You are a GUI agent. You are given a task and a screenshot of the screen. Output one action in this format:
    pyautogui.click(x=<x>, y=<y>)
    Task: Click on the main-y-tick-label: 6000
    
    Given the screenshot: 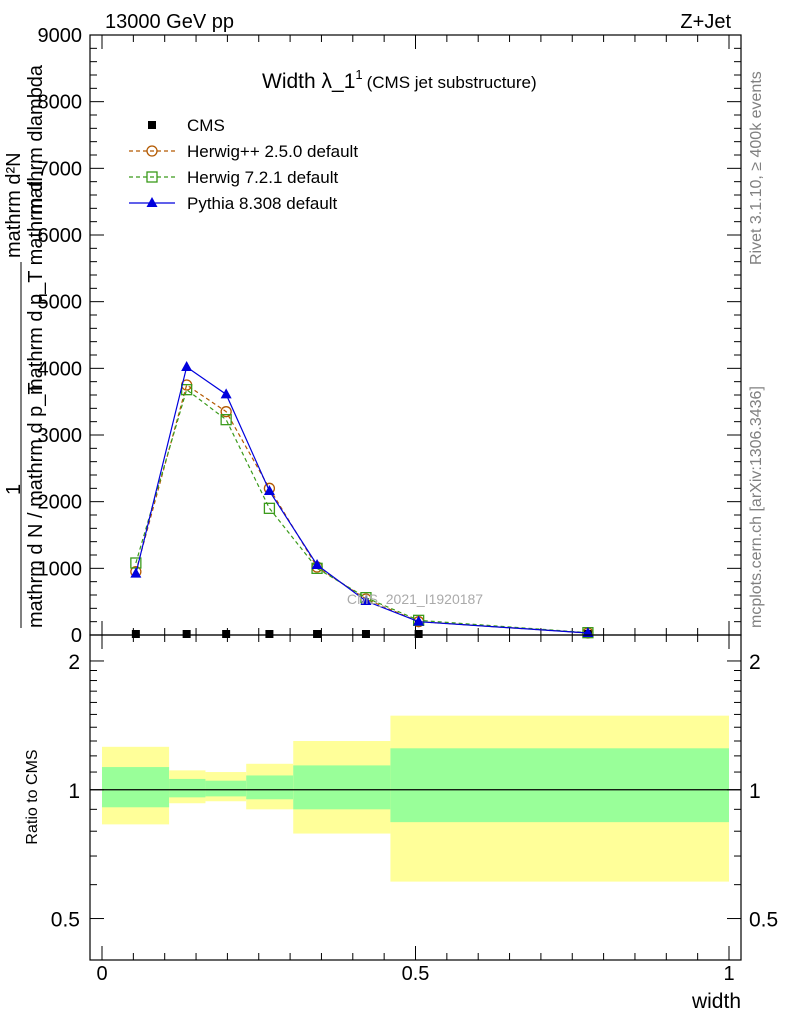 What is the action you would take?
    pyautogui.click(x=60, y=236)
    